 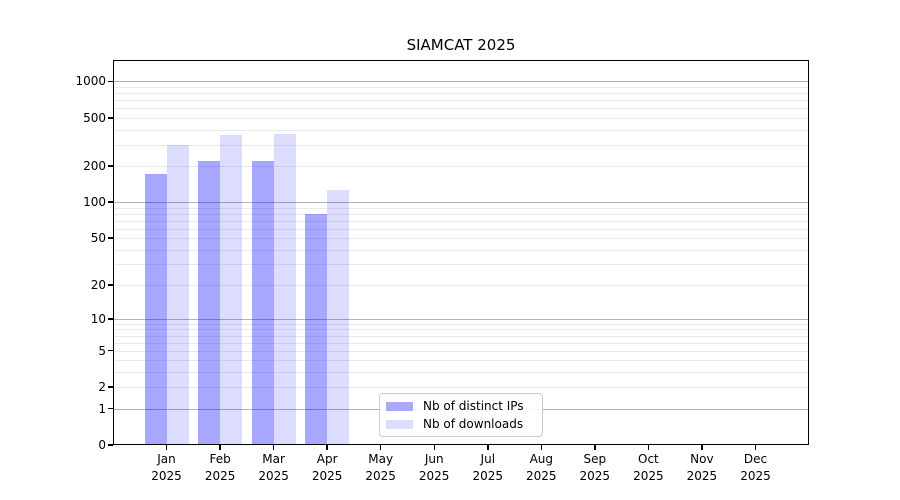 What do you see at coordinates (541, 467) in the screenshot?
I see `x-tick-label: Aug 2025` at bounding box center [541, 467].